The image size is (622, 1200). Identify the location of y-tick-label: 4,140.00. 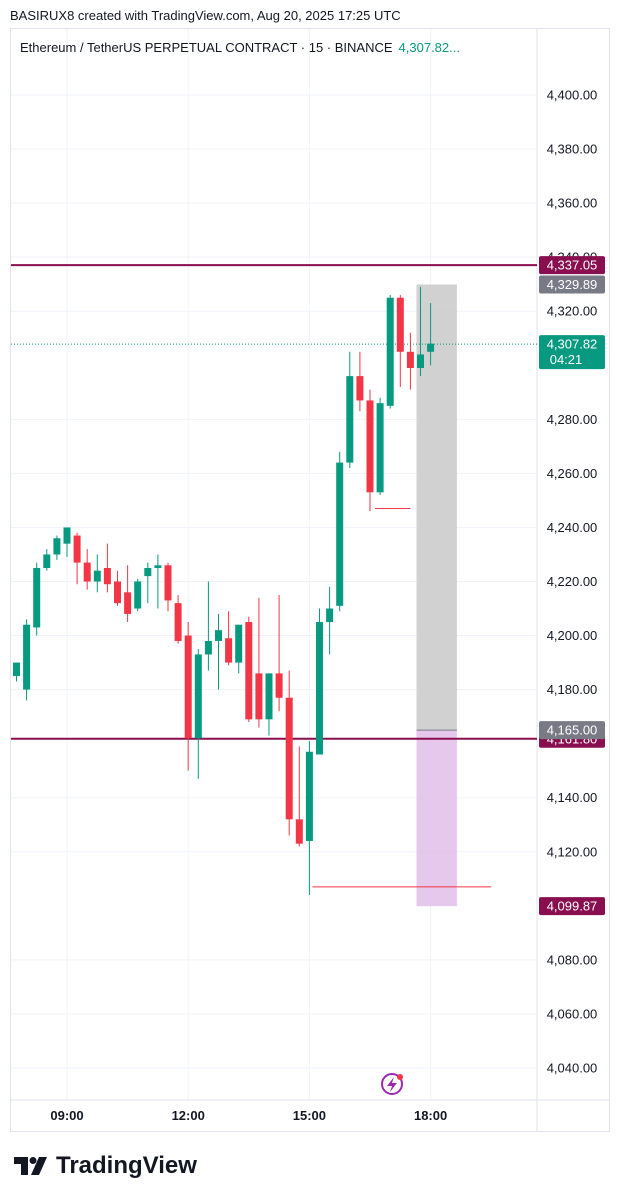
(572, 797).